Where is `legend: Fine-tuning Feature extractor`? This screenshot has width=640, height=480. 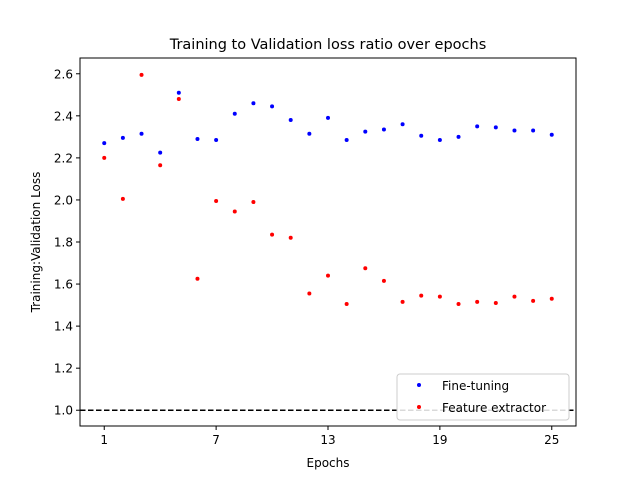
legend: Fine-tuning Feature extractor is located at coordinates (483, 397).